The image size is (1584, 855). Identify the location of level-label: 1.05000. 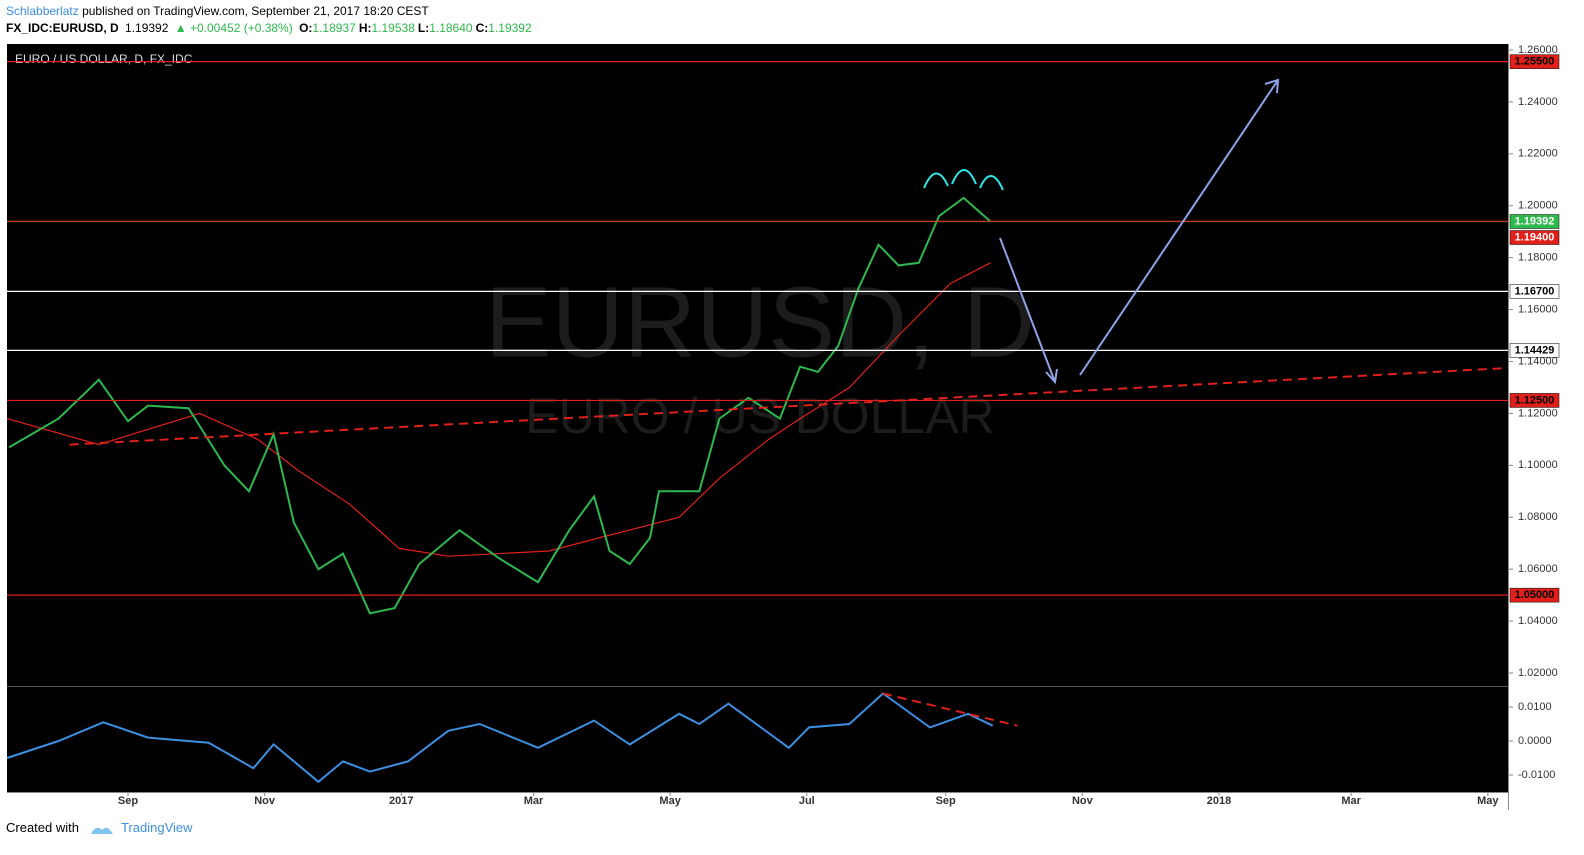
(1535, 595).